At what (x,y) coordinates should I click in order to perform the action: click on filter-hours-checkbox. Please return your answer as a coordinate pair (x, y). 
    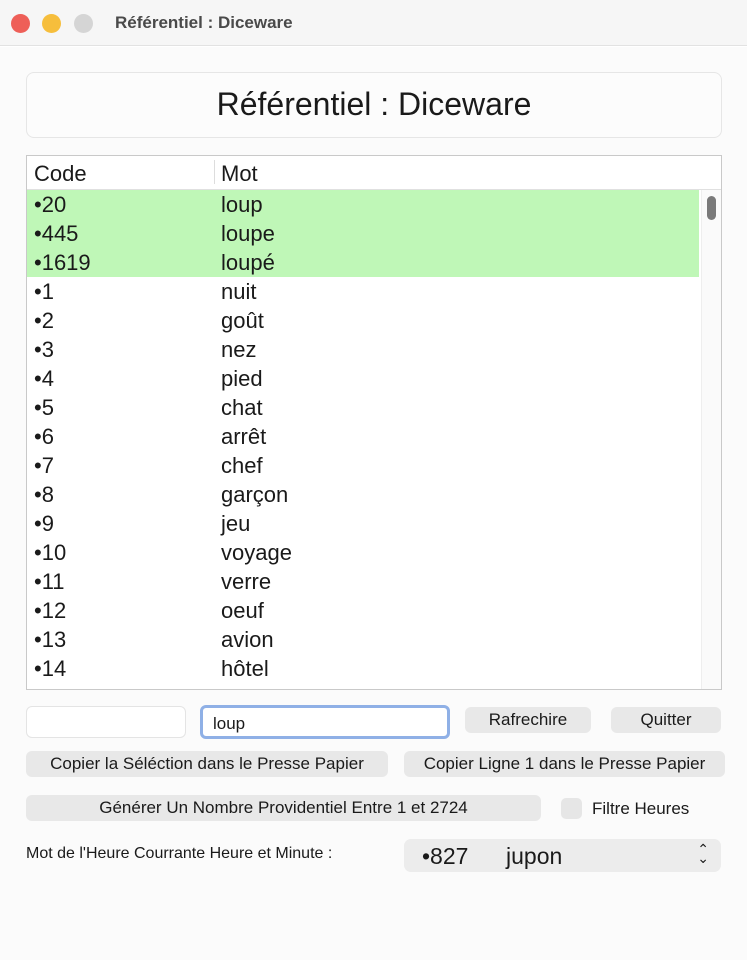
    Looking at the image, I should click on (571, 808).